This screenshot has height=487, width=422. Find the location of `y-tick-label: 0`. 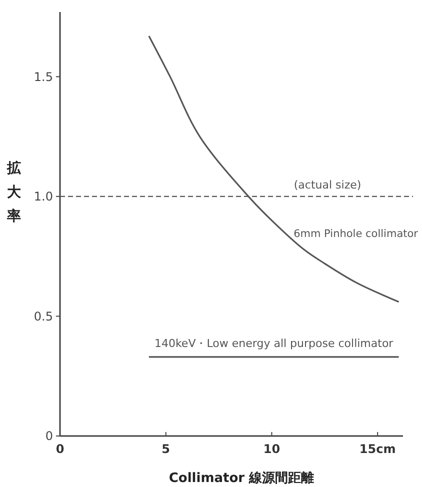

y-tick-label: 0 is located at coordinates (49, 436).